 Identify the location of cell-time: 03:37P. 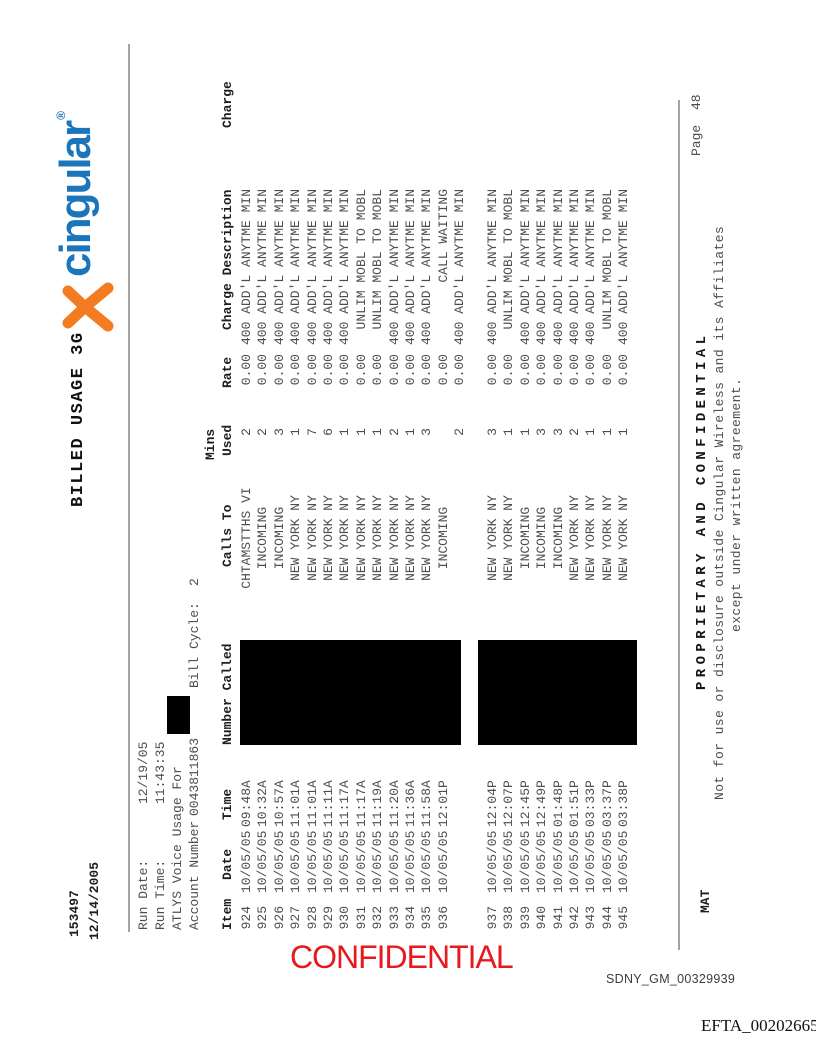
(607, 803).